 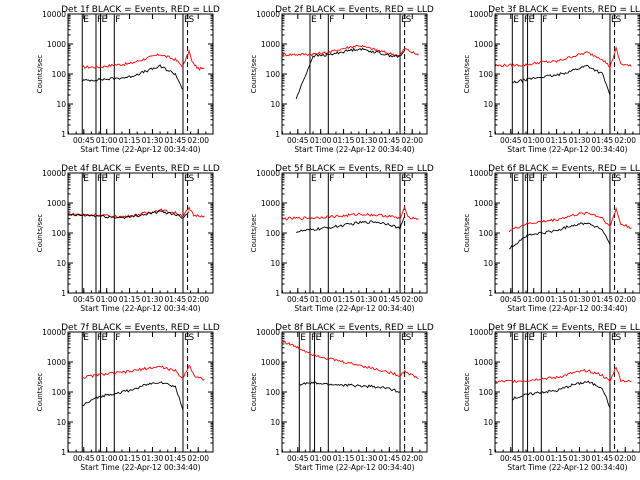 What do you see at coordinates (354, 328) in the screenshot?
I see `panel-title: Det 8f BLACK = Events, RED = LLD` at bounding box center [354, 328].